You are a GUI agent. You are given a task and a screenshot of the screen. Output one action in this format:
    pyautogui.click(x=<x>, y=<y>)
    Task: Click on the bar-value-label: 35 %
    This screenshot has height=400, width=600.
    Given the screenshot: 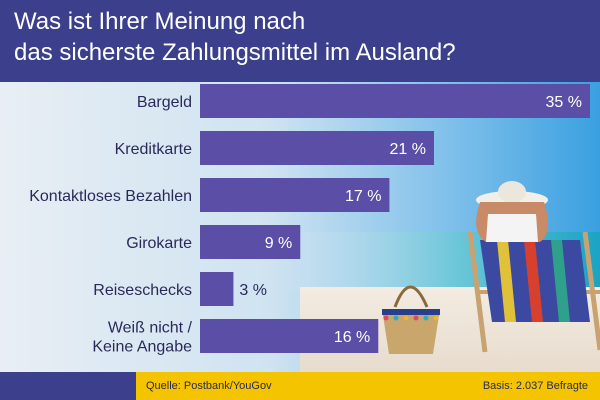 What is the action you would take?
    pyautogui.click(x=564, y=102)
    